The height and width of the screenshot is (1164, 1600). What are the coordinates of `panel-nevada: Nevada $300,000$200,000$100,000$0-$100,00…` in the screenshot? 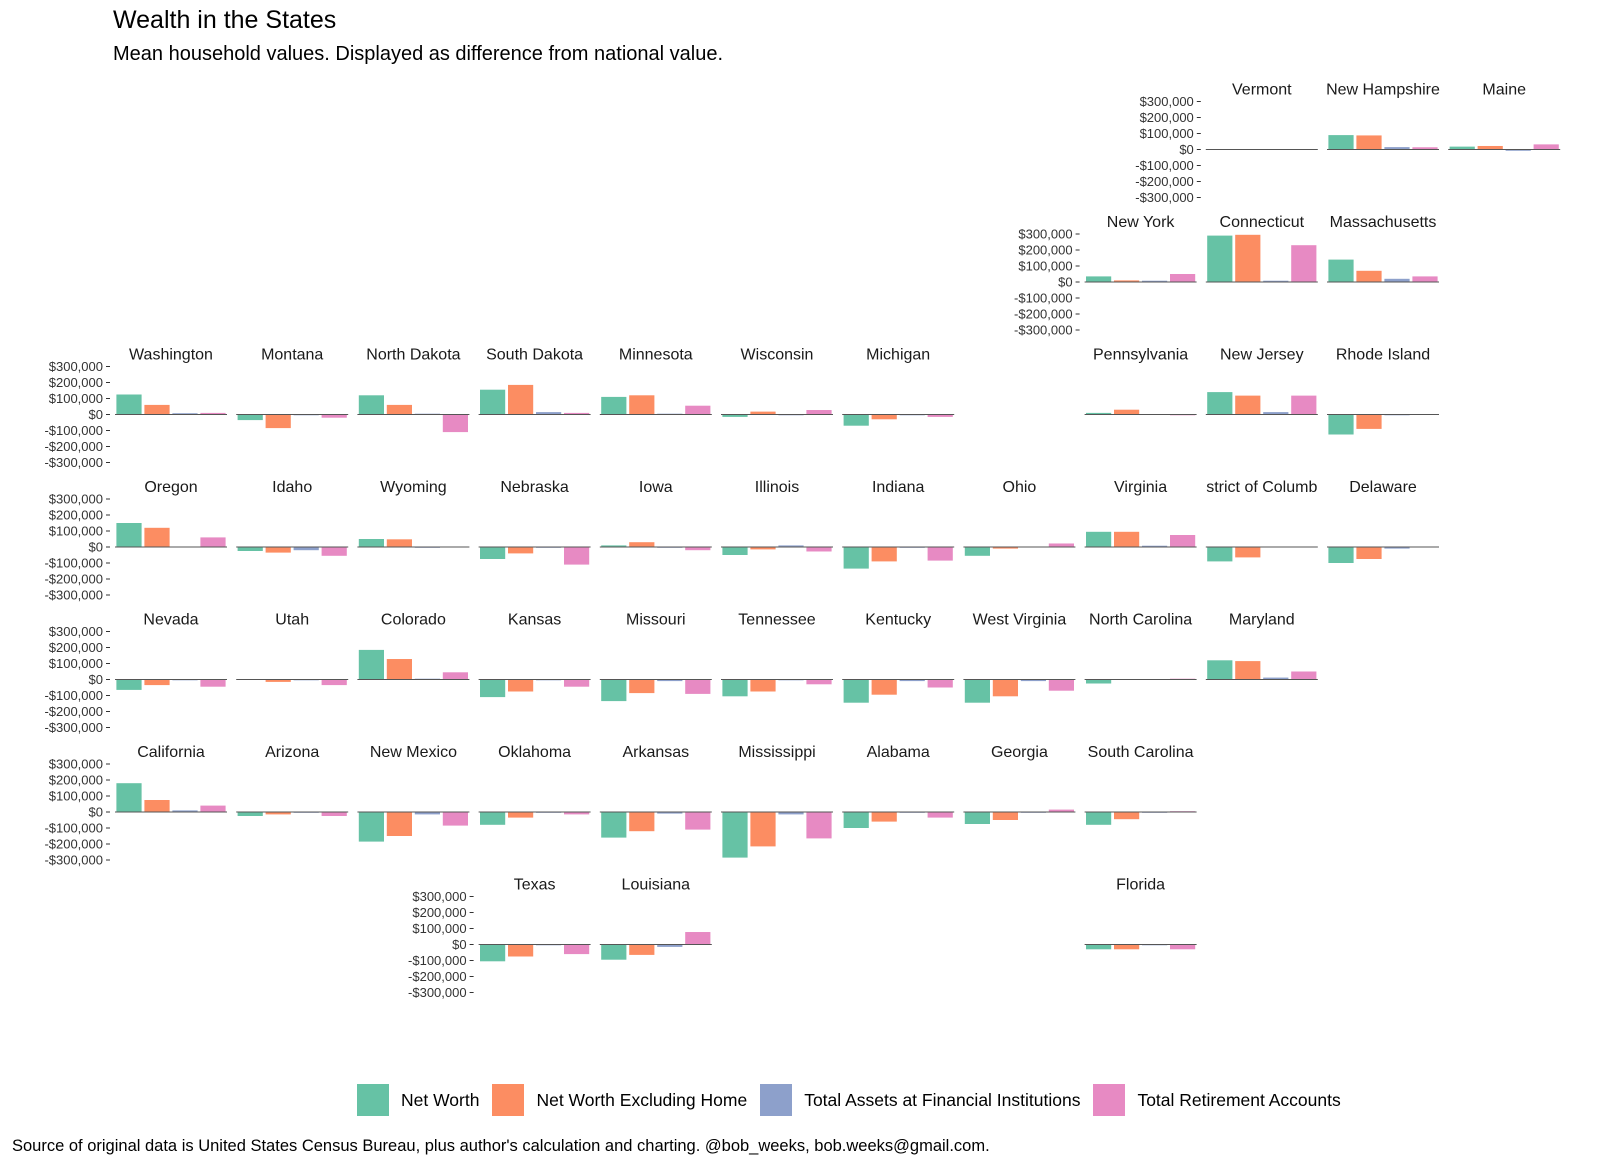 It's located at (135, 673).